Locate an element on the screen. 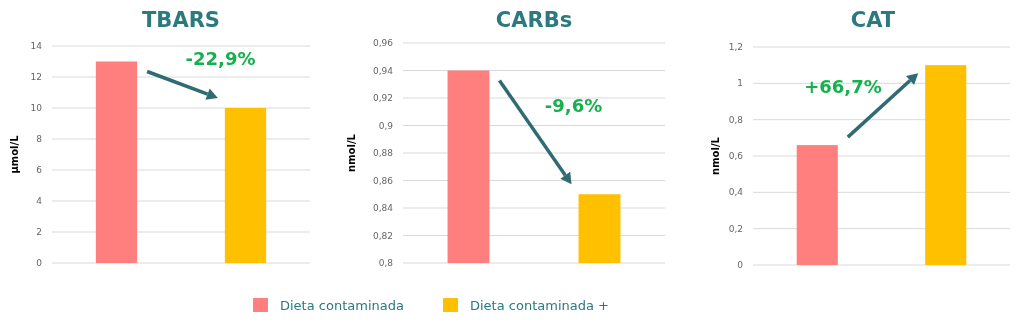 This screenshot has width=1024, height=323. y-tick-label: 0,88 is located at coordinates (383, 153).